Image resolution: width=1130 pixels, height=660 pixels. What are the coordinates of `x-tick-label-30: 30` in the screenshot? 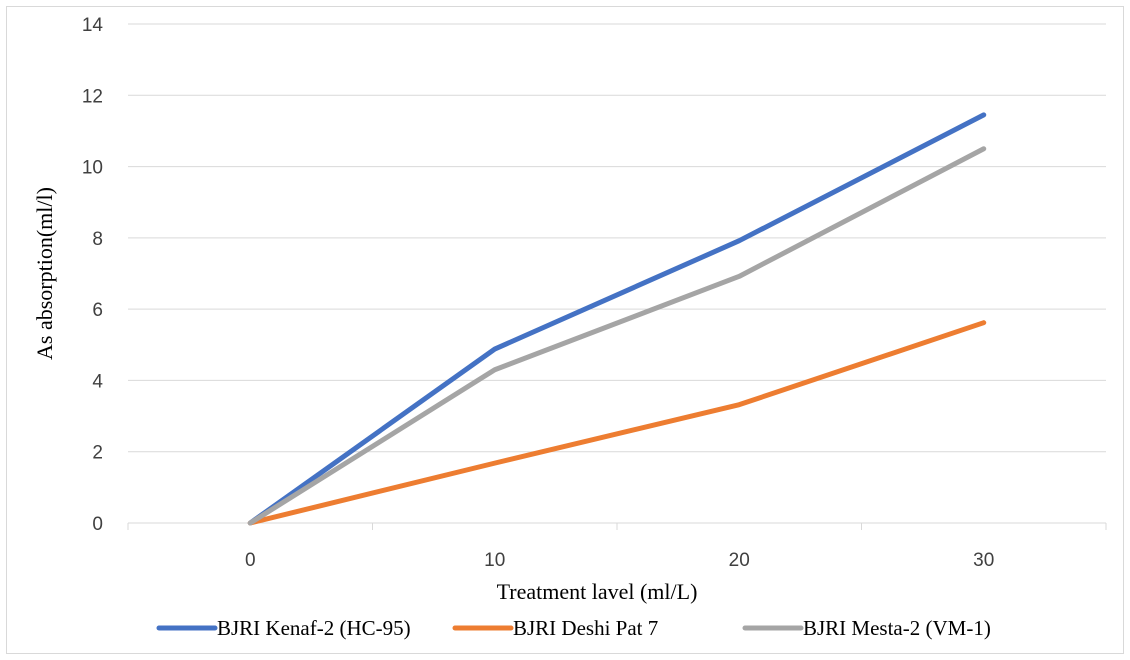 It's located at (983, 560).